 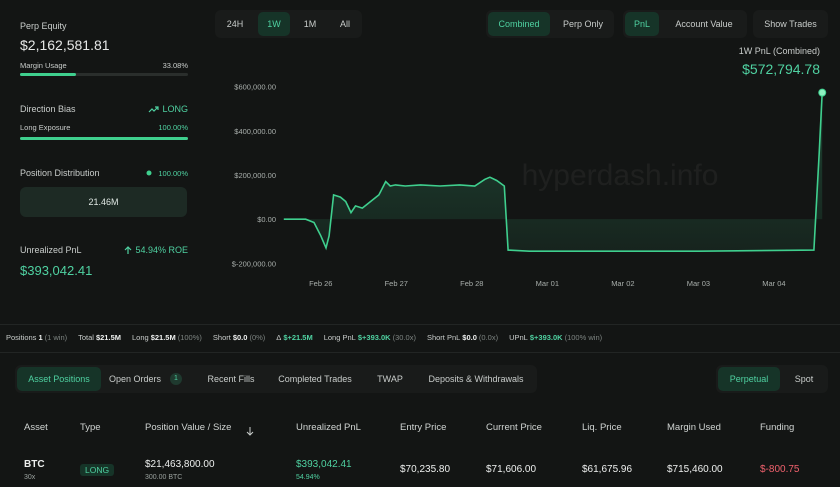 I want to click on tab: Recent Fills, so click(x=231, y=379).